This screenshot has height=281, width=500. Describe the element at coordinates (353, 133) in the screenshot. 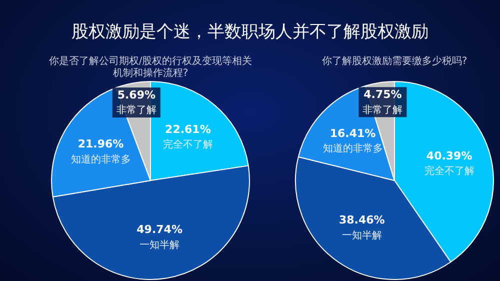

I see `data-label: 16.41%` at that location.